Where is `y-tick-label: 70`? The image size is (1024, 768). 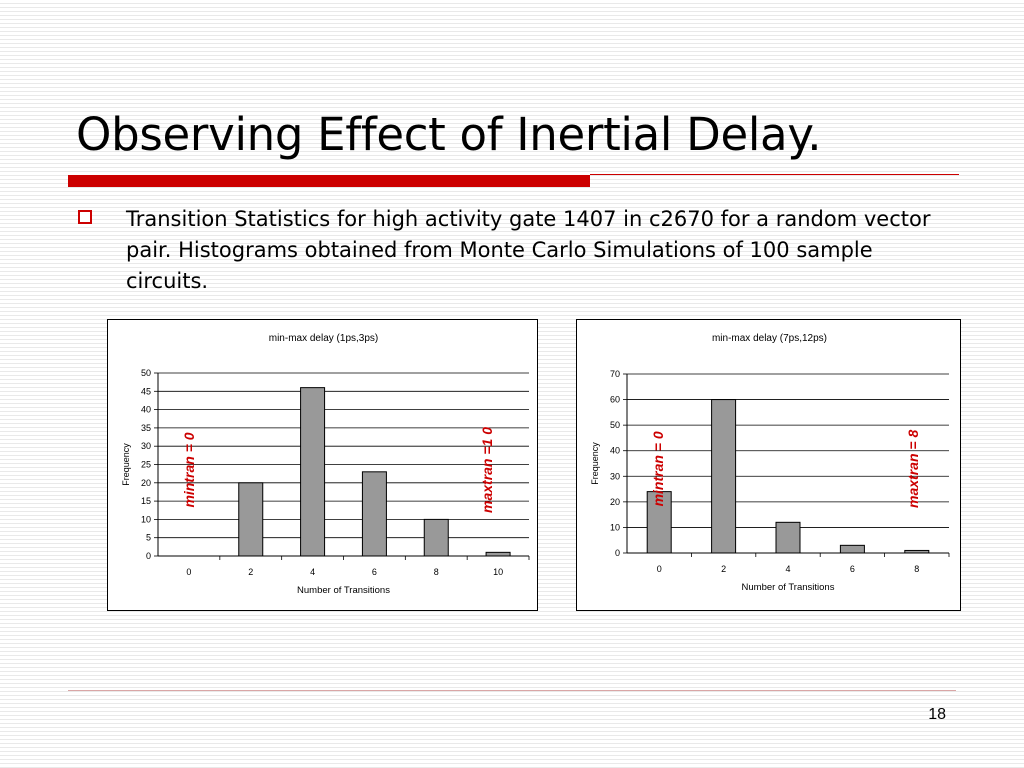
y-tick-label: 70 is located at coordinates (615, 374).